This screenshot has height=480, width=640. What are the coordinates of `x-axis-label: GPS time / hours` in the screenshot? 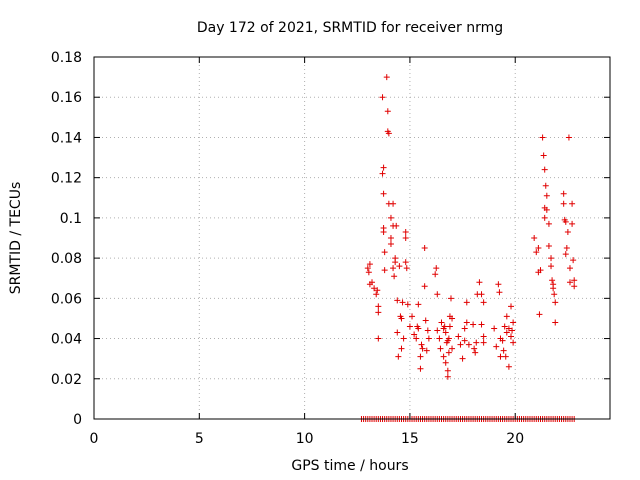 It's located at (349, 466).